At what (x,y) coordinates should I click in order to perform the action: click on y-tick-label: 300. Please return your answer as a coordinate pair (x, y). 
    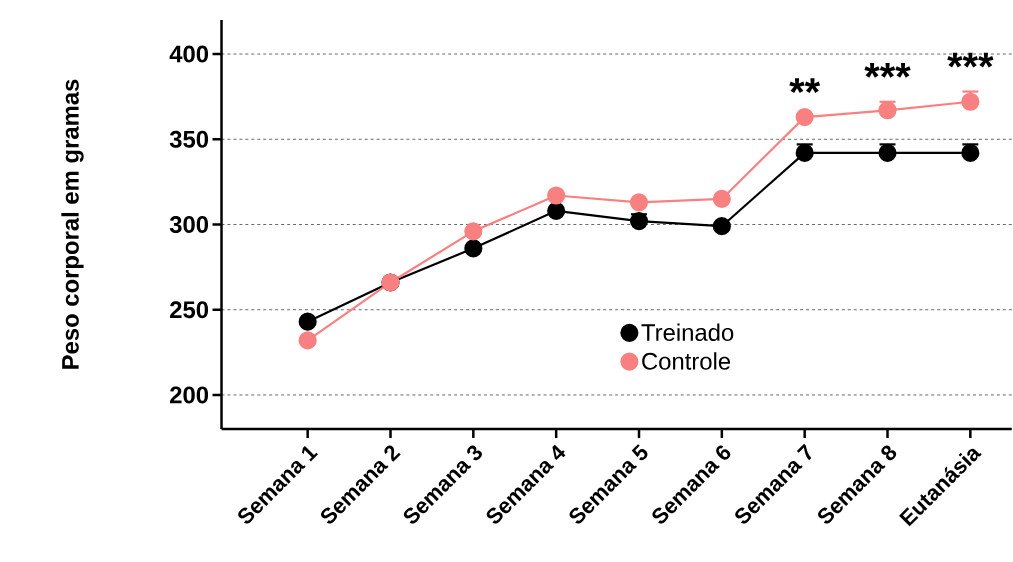
    Looking at the image, I should click on (189, 225).